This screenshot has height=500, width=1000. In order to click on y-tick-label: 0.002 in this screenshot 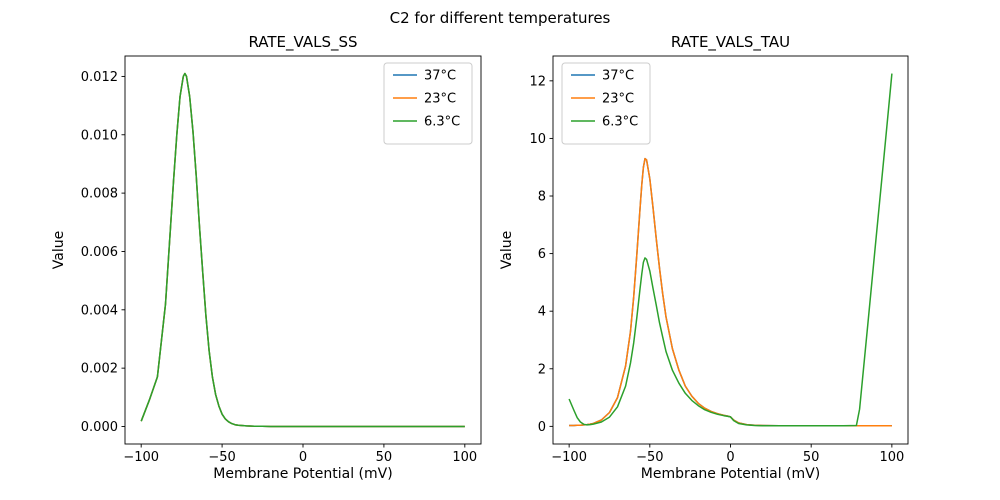, I will do `click(99, 369)`.